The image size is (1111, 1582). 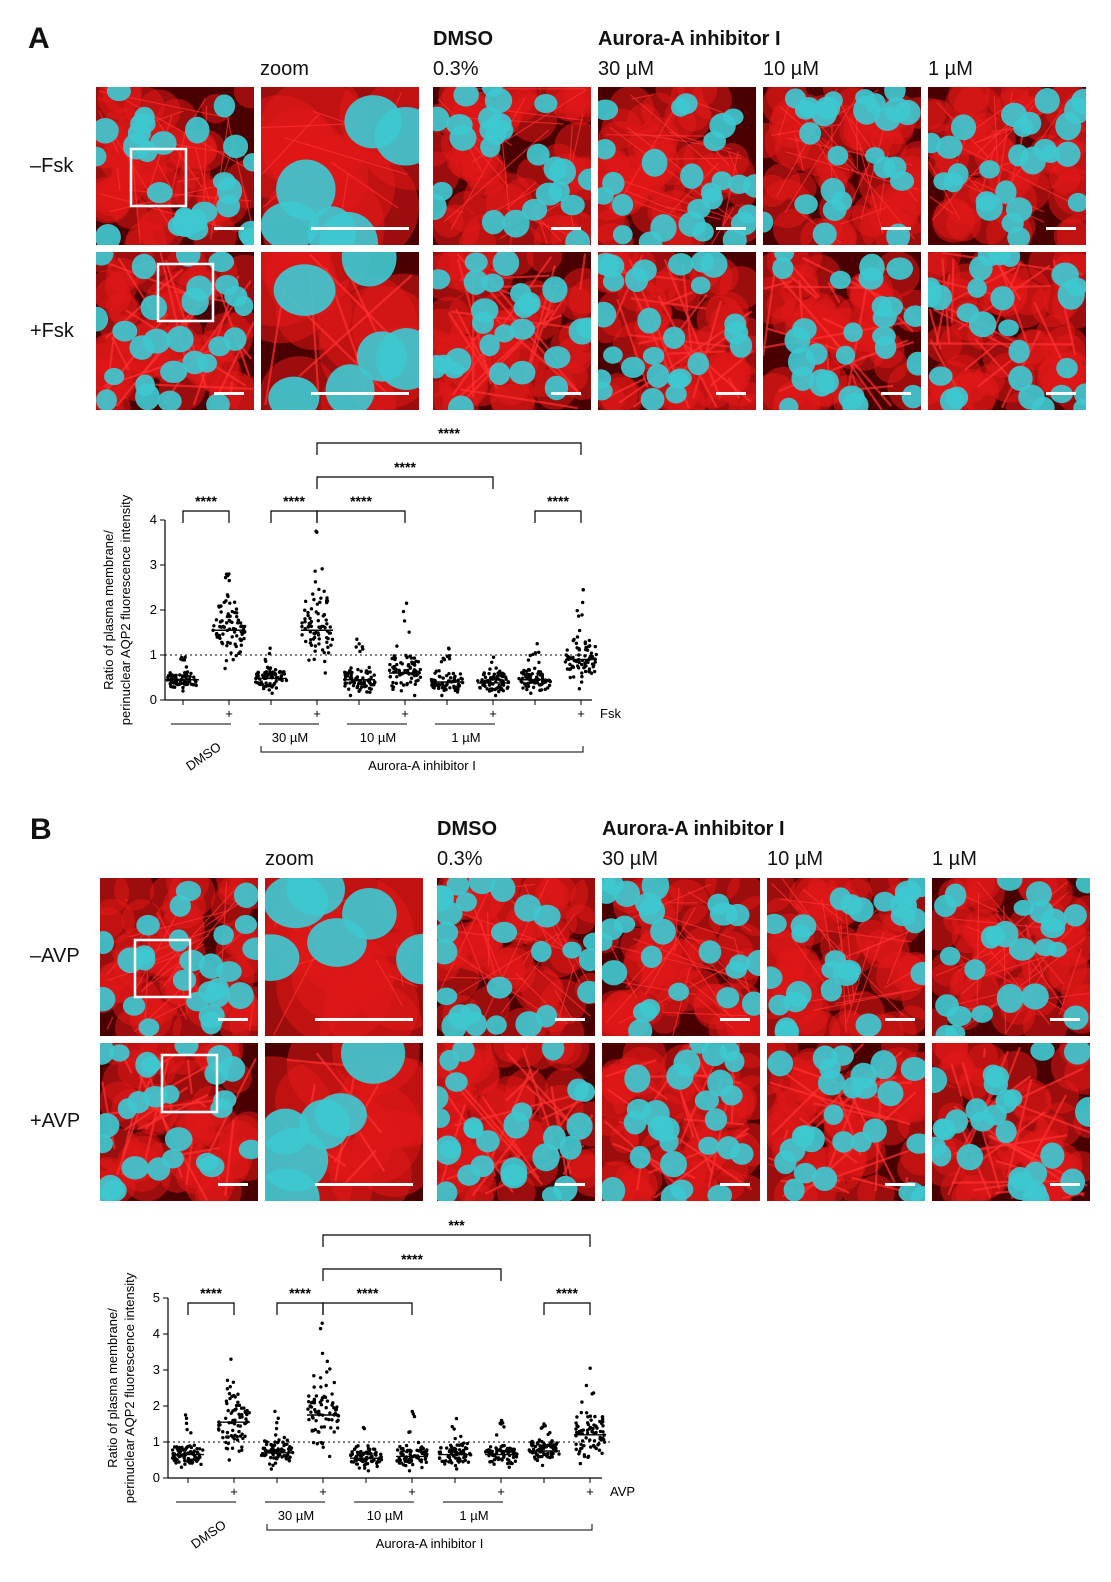 What do you see at coordinates (689, 39) in the screenshot?
I see `inhibitor-header: Aurora-A inhibitor I` at bounding box center [689, 39].